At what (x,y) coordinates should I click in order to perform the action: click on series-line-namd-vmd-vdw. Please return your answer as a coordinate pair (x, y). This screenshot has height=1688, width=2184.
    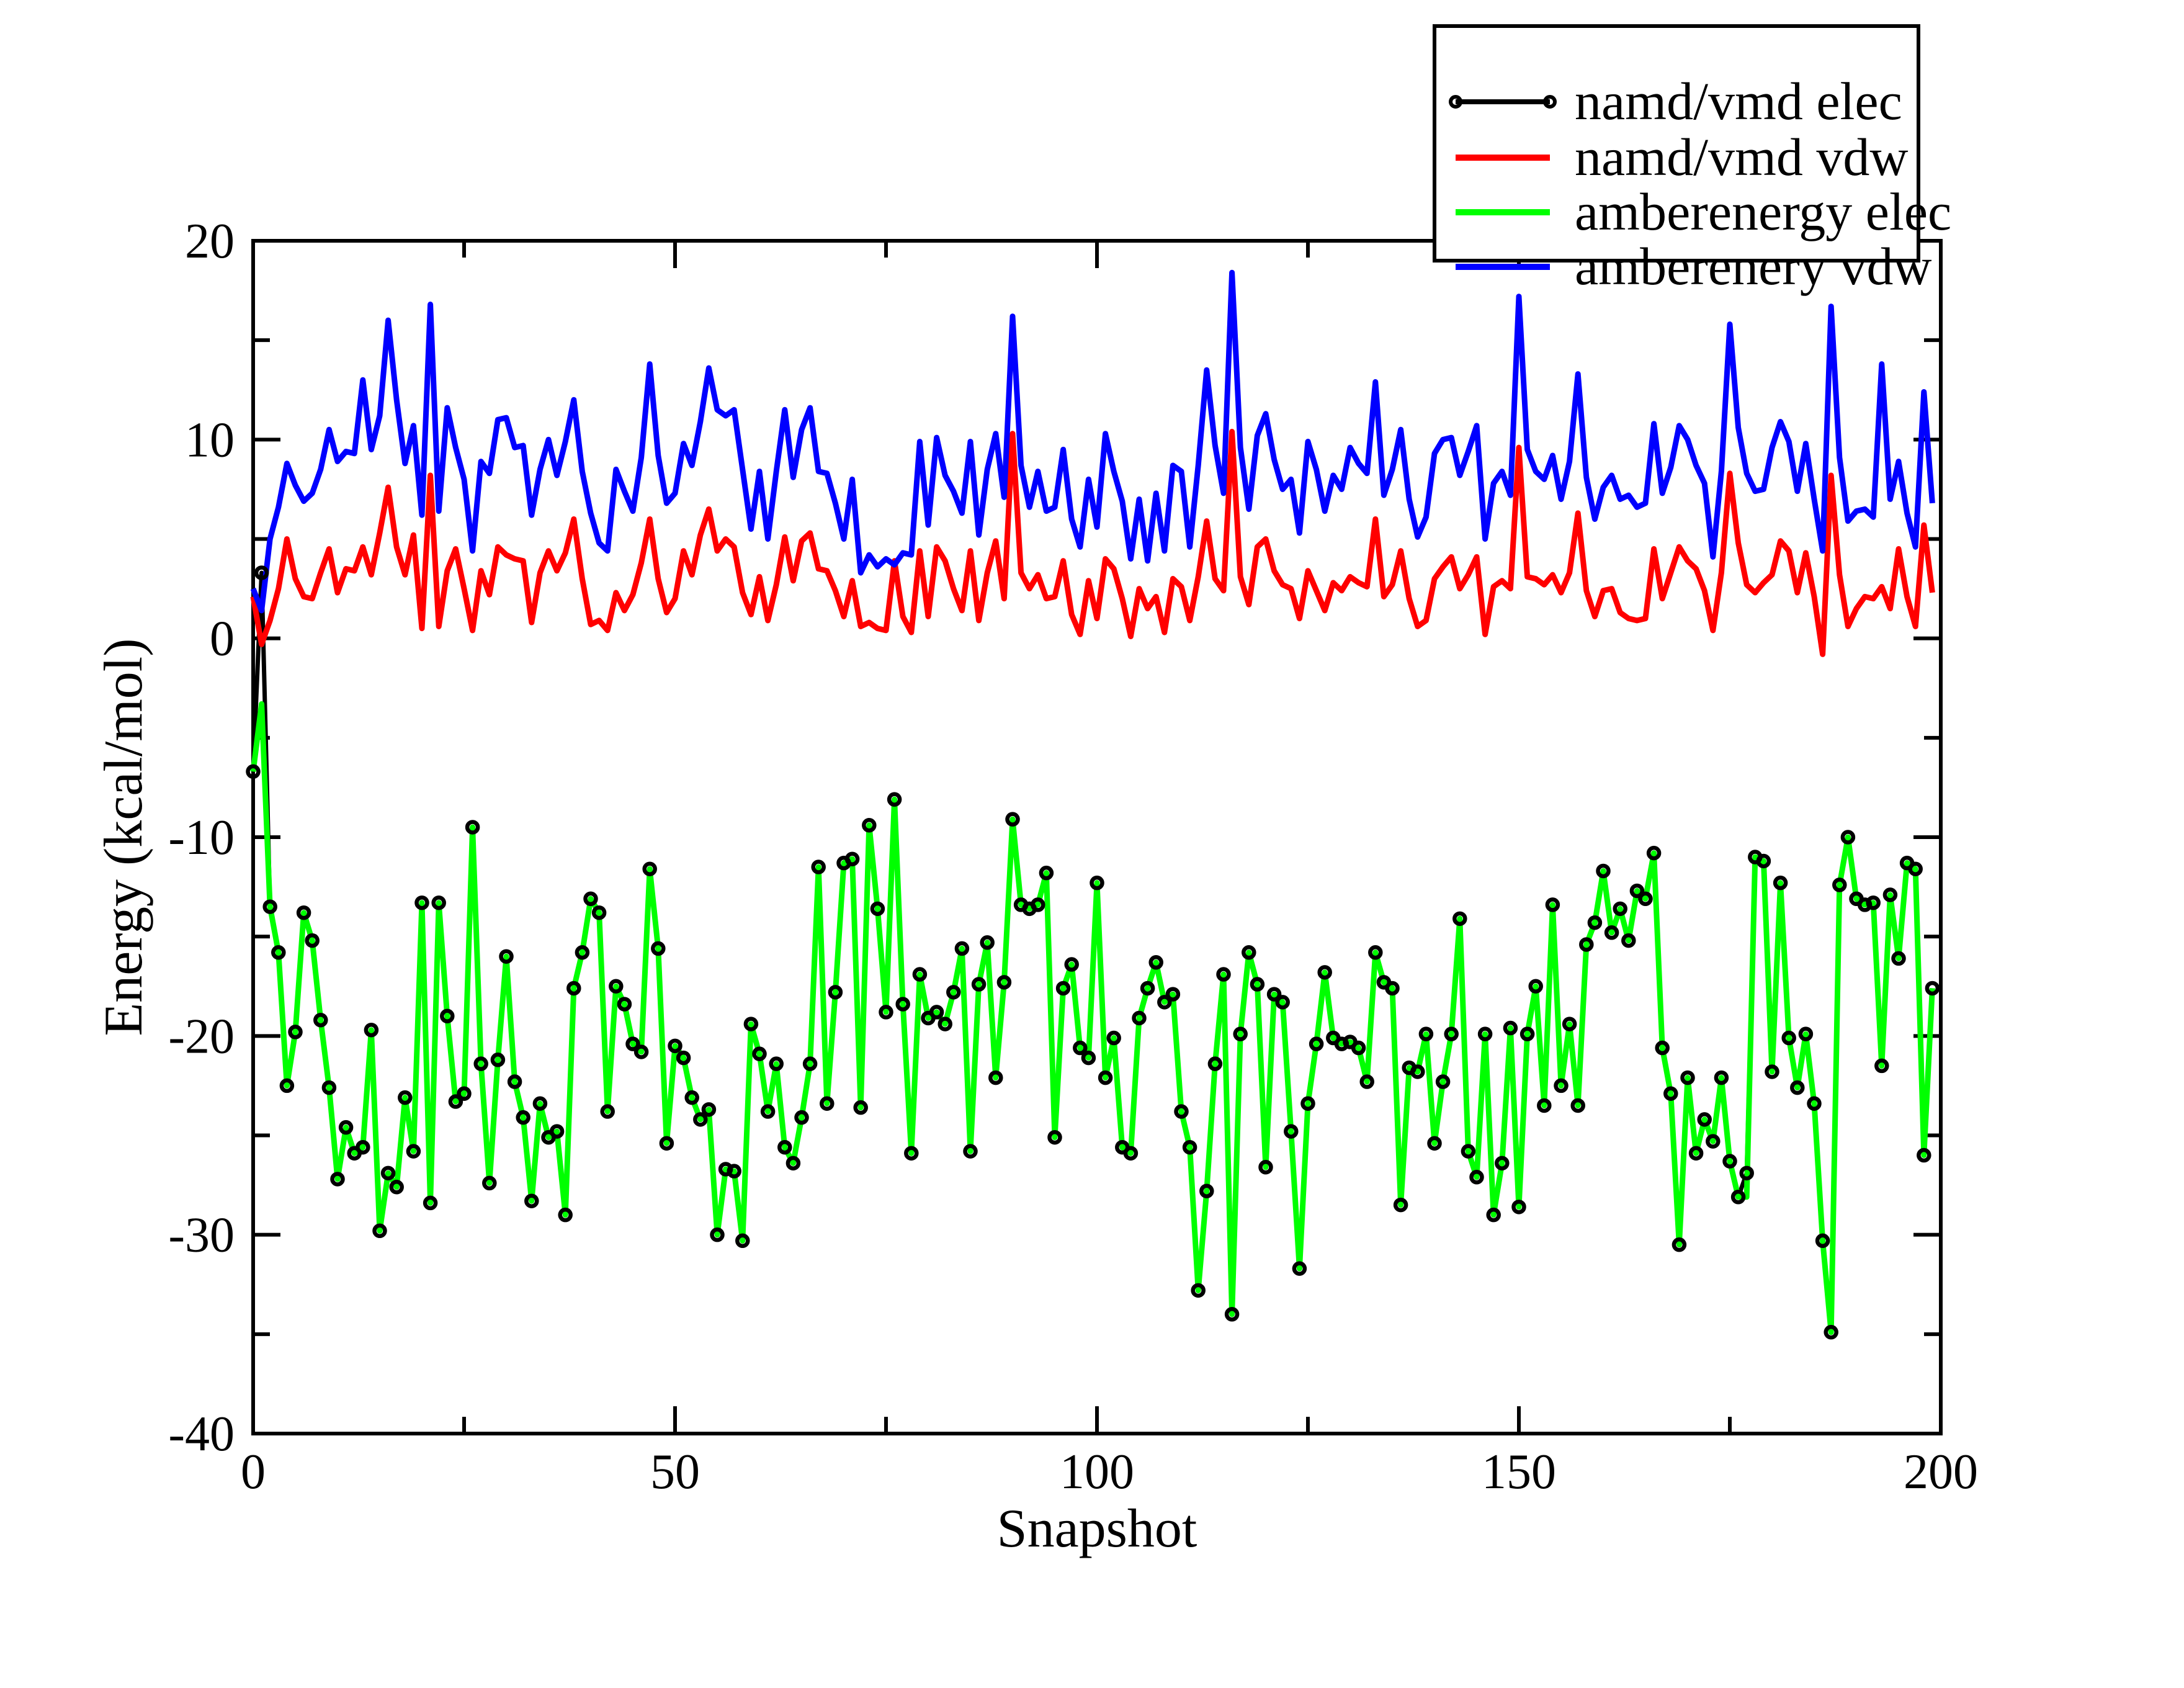
    Looking at the image, I should click on (1092, 543).